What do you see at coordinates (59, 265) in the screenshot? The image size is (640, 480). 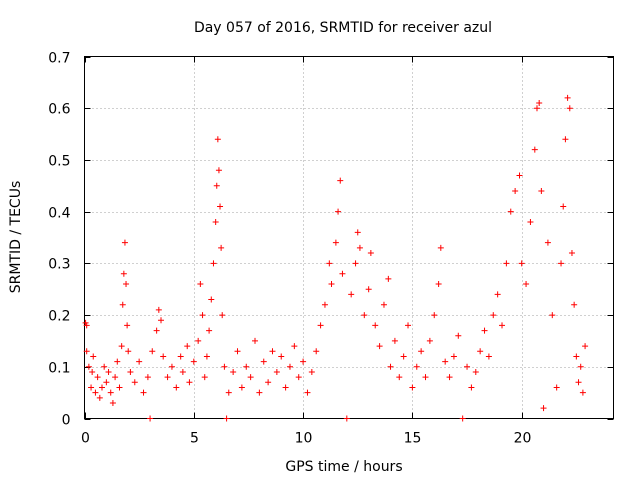 I see `y-tick-label: 0.3` at bounding box center [59, 265].